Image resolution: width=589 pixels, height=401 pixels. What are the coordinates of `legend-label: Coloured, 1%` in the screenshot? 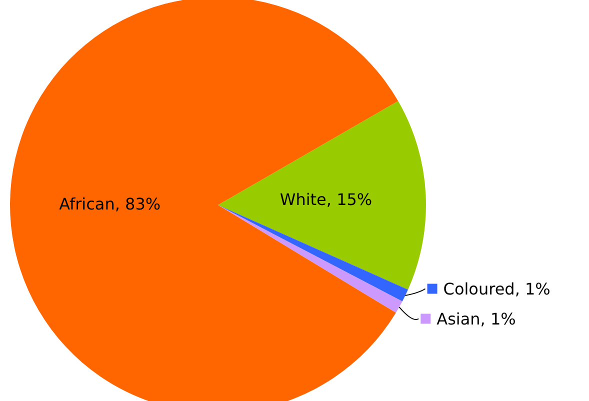 It's located at (496, 288).